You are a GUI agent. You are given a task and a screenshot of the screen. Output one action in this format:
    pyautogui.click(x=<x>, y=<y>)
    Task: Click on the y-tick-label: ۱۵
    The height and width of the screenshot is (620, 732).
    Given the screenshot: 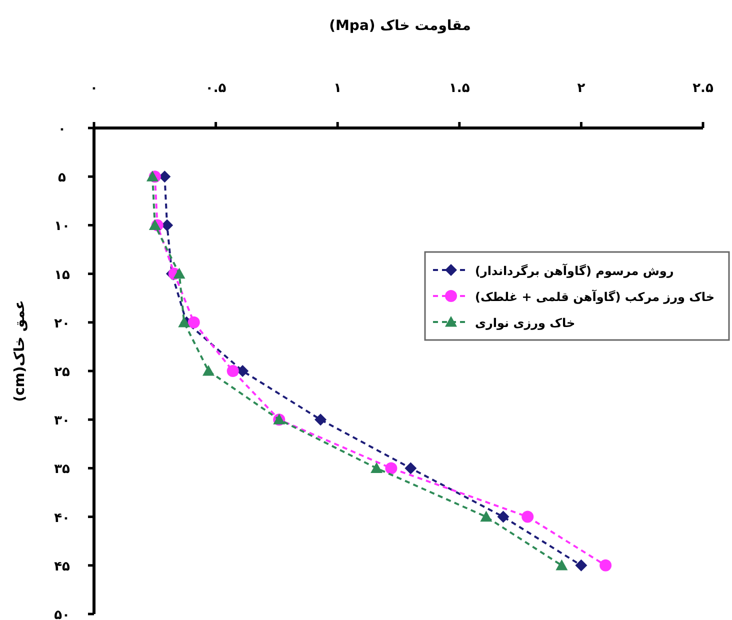 What is the action you would take?
    pyautogui.click(x=62, y=275)
    